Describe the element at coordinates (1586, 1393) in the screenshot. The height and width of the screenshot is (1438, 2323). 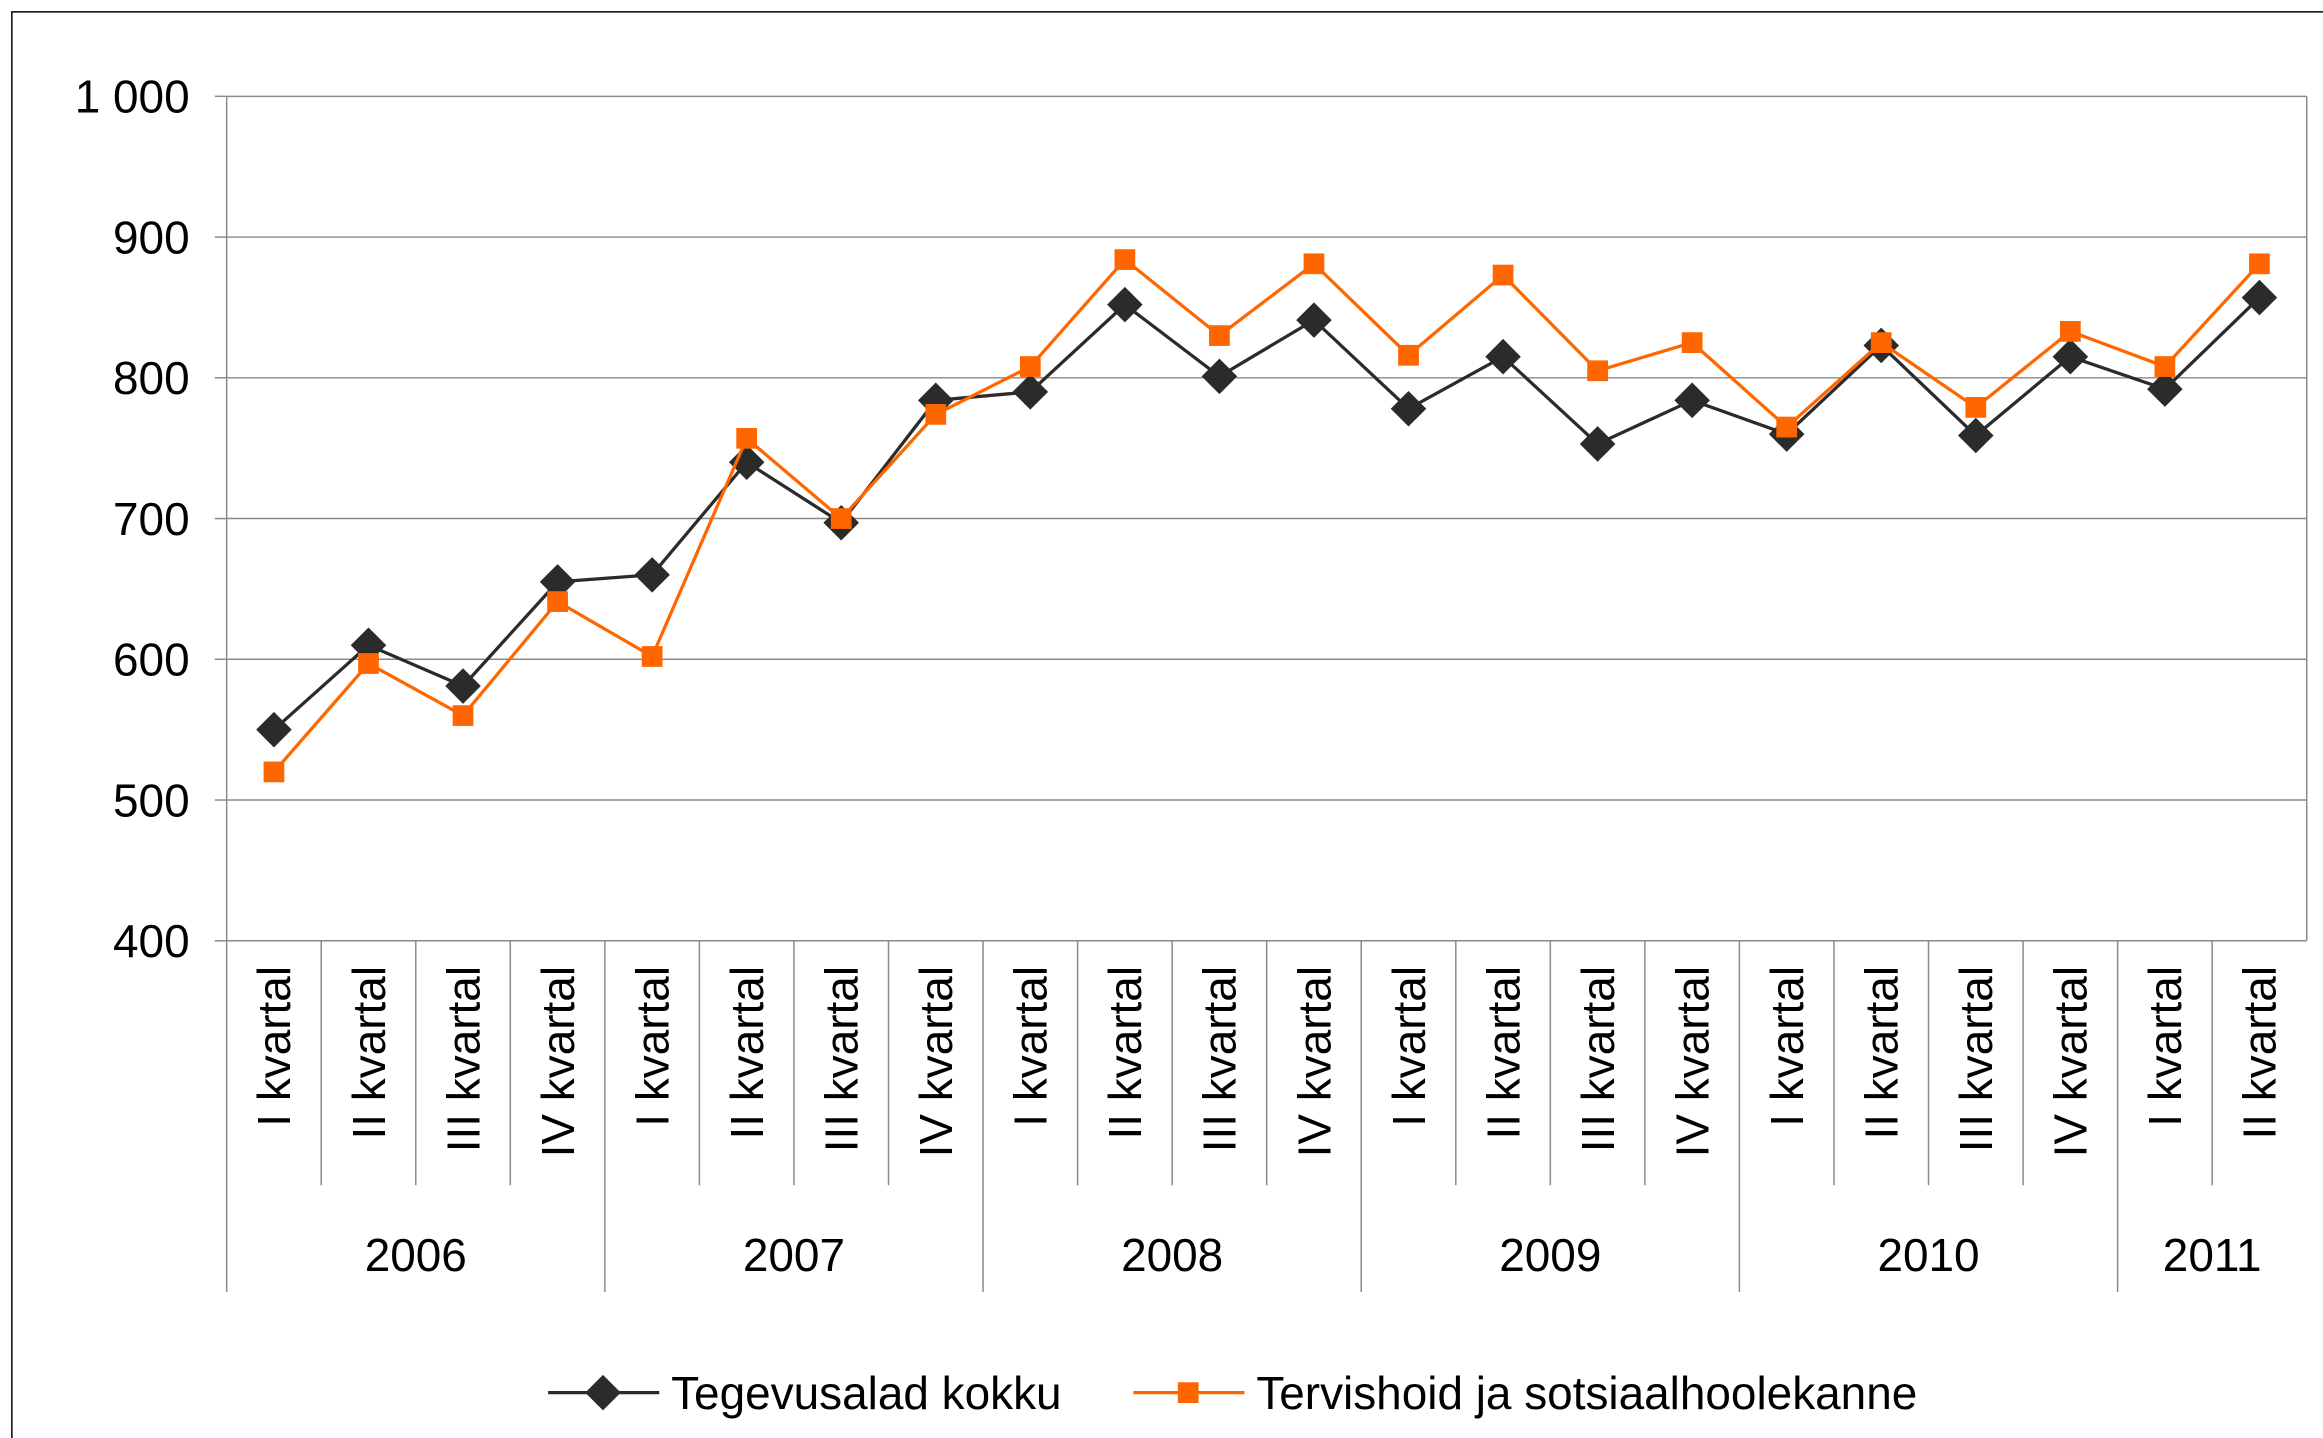
I see `legend-label: Tervishoid ja sotsiaalhoolekanne` at that location.